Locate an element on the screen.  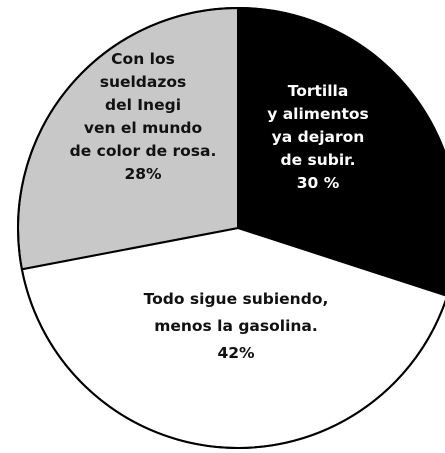
pie-slice-label-line-0-2: ya dejaron is located at coordinates (318, 137).